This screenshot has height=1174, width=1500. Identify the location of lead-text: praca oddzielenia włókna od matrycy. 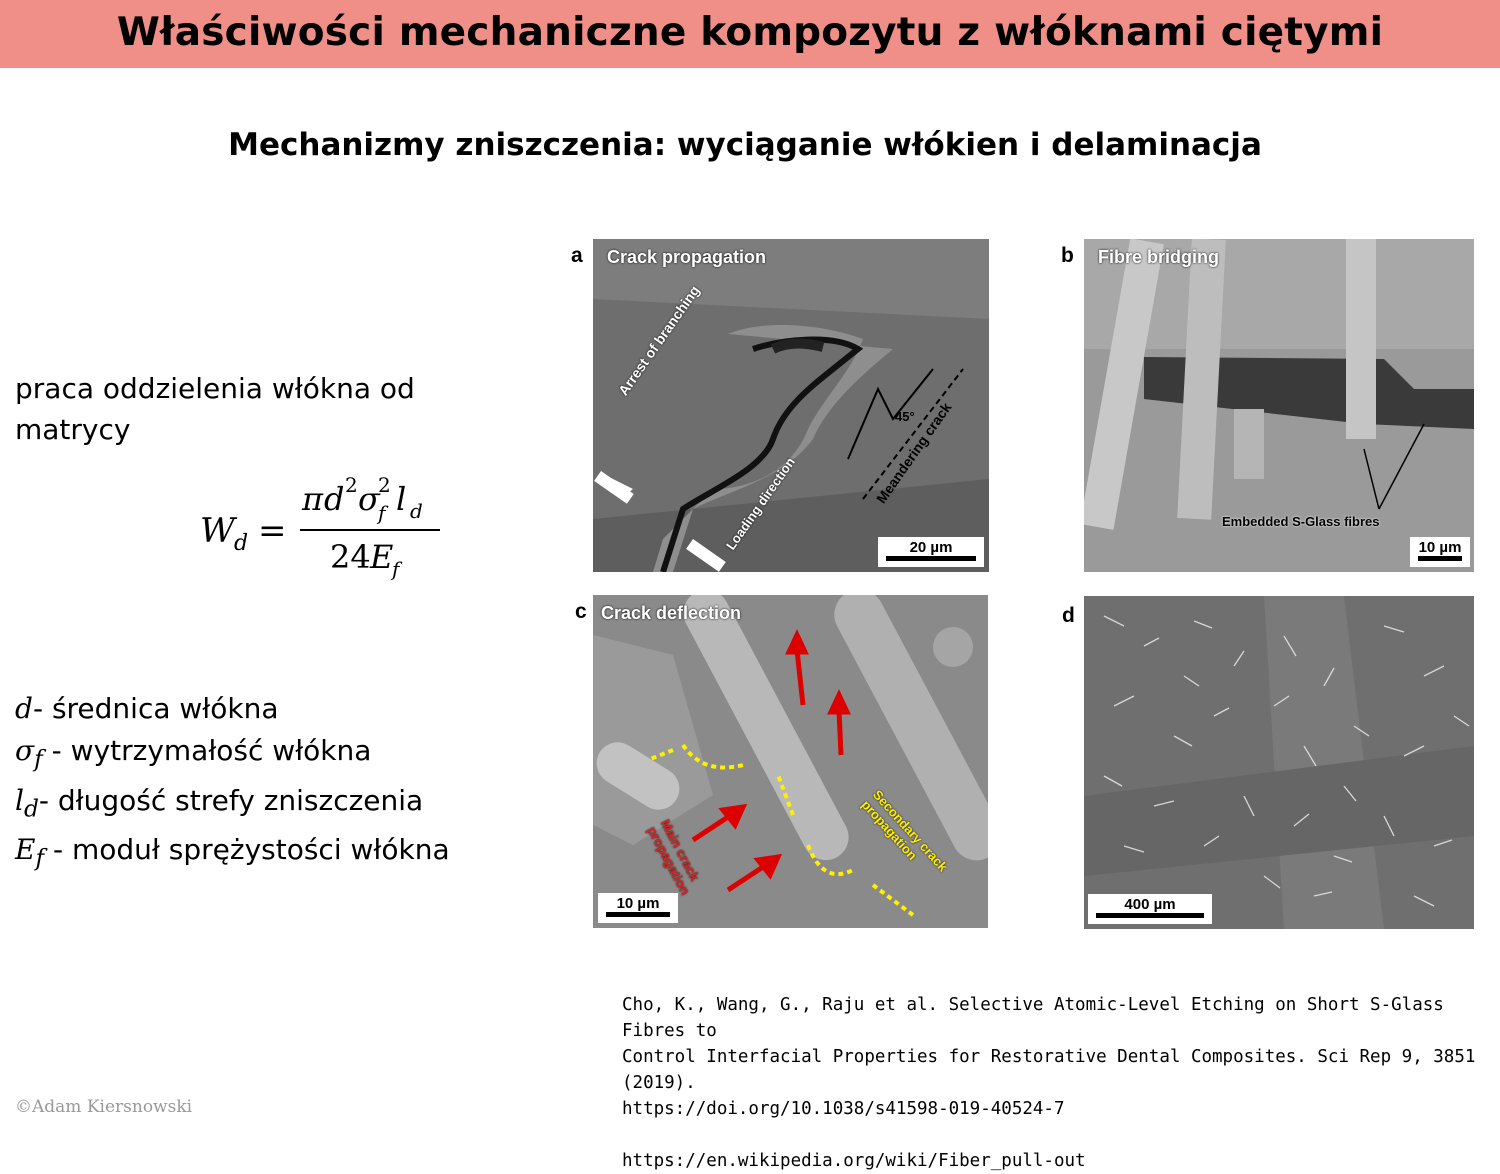
(215, 409).